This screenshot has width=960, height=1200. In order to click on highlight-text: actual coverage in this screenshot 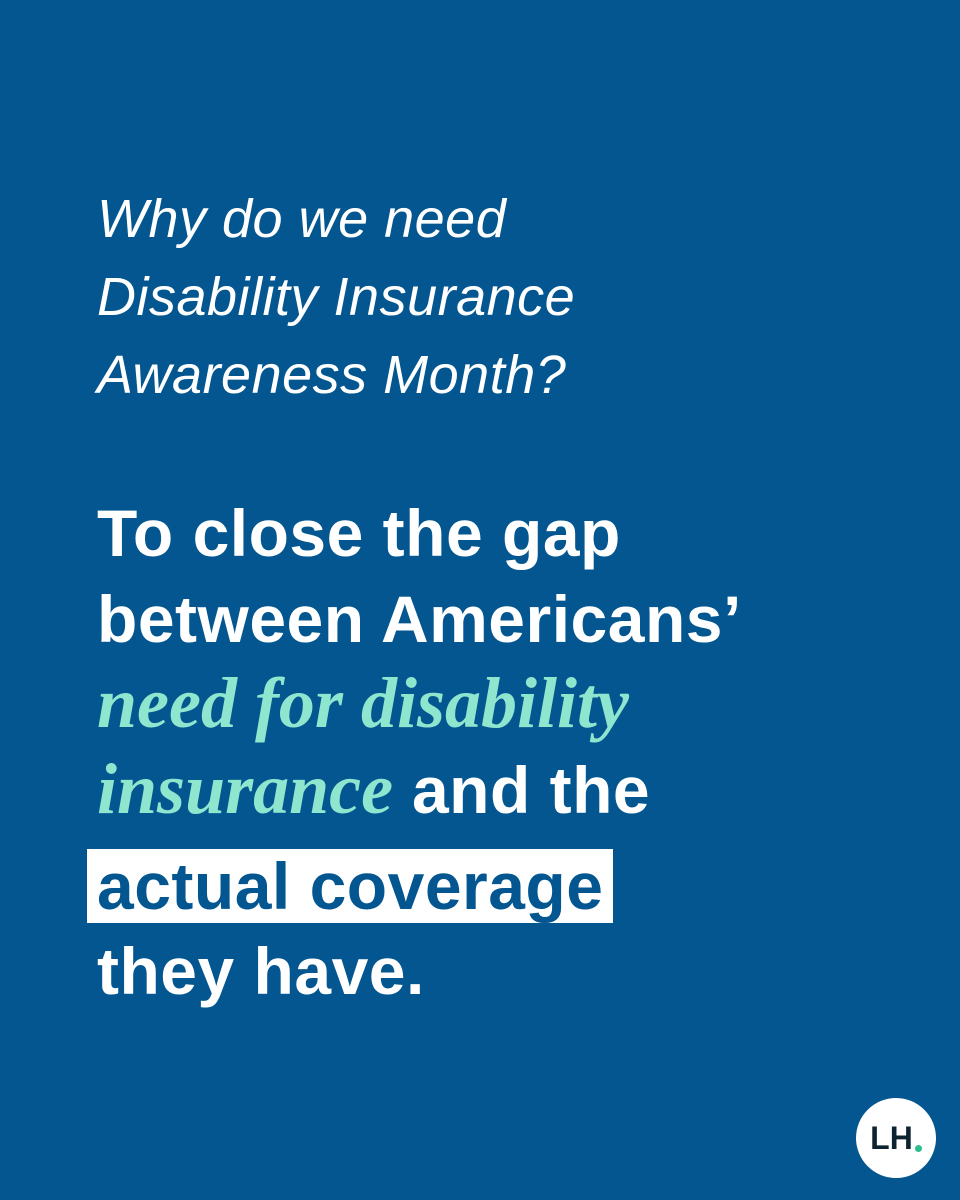, I will do `click(350, 886)`.